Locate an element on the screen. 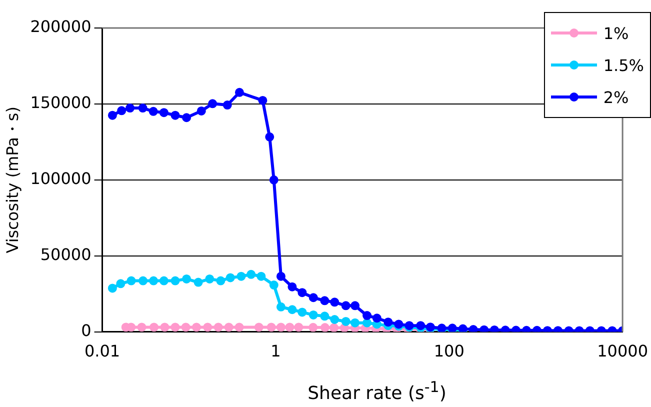 This screenshot has width=651, height=407. x-tick-label: 1 is located at coordinates (275, 351).